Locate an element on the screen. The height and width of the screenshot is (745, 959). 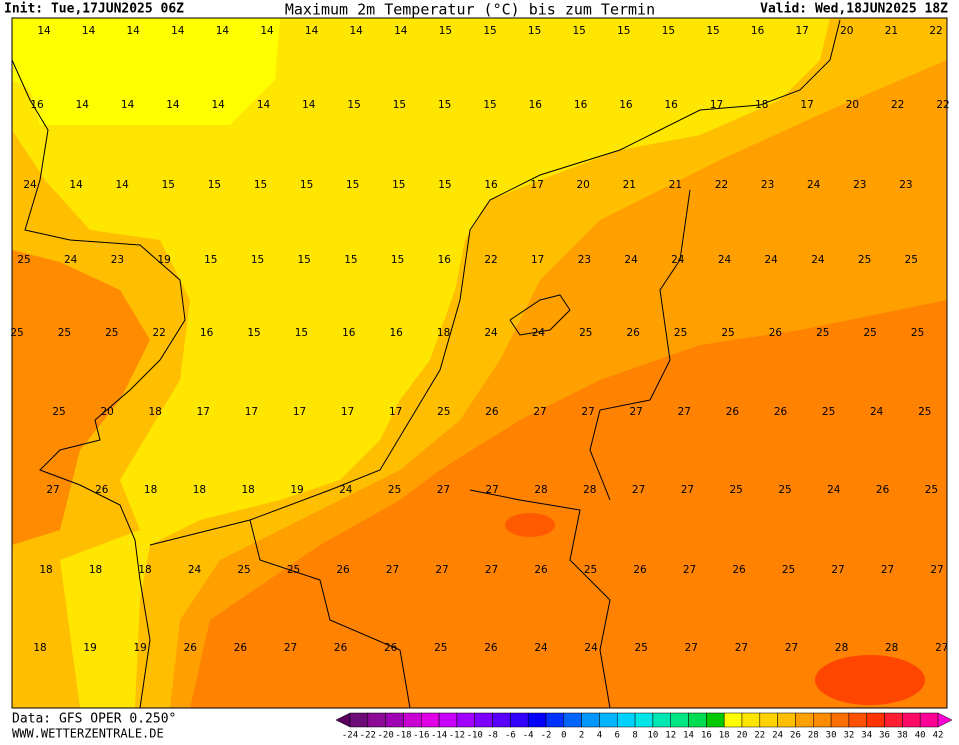
colorbar-arrow is located at coordinates (945, 720).